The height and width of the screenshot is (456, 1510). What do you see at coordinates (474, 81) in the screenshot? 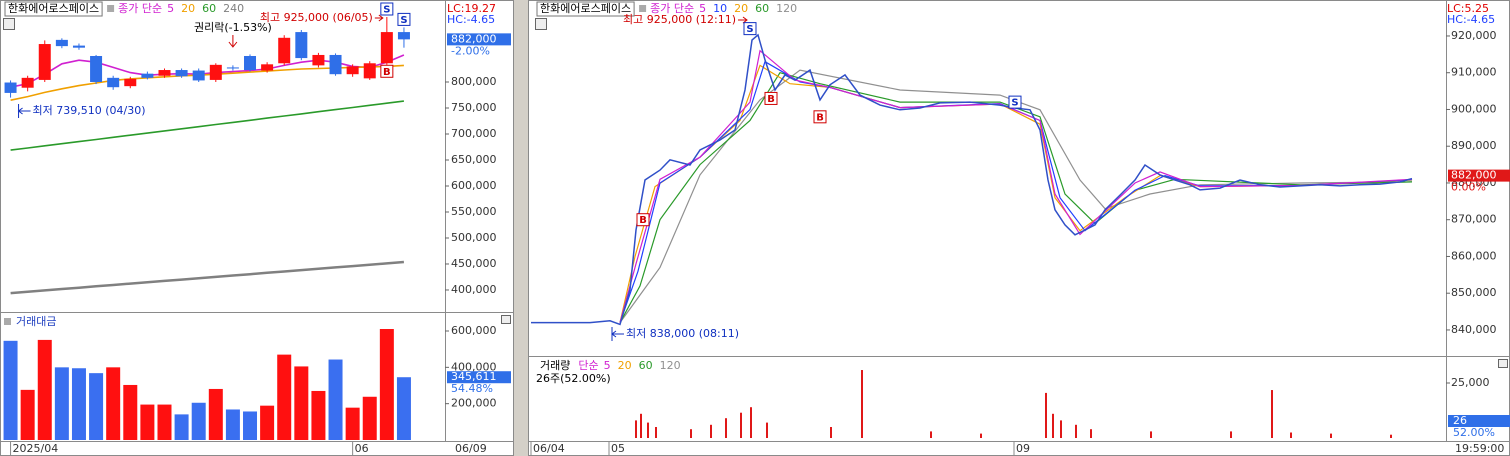
I see `y-tick-label: 800,000` at bounding box center [474, 81].